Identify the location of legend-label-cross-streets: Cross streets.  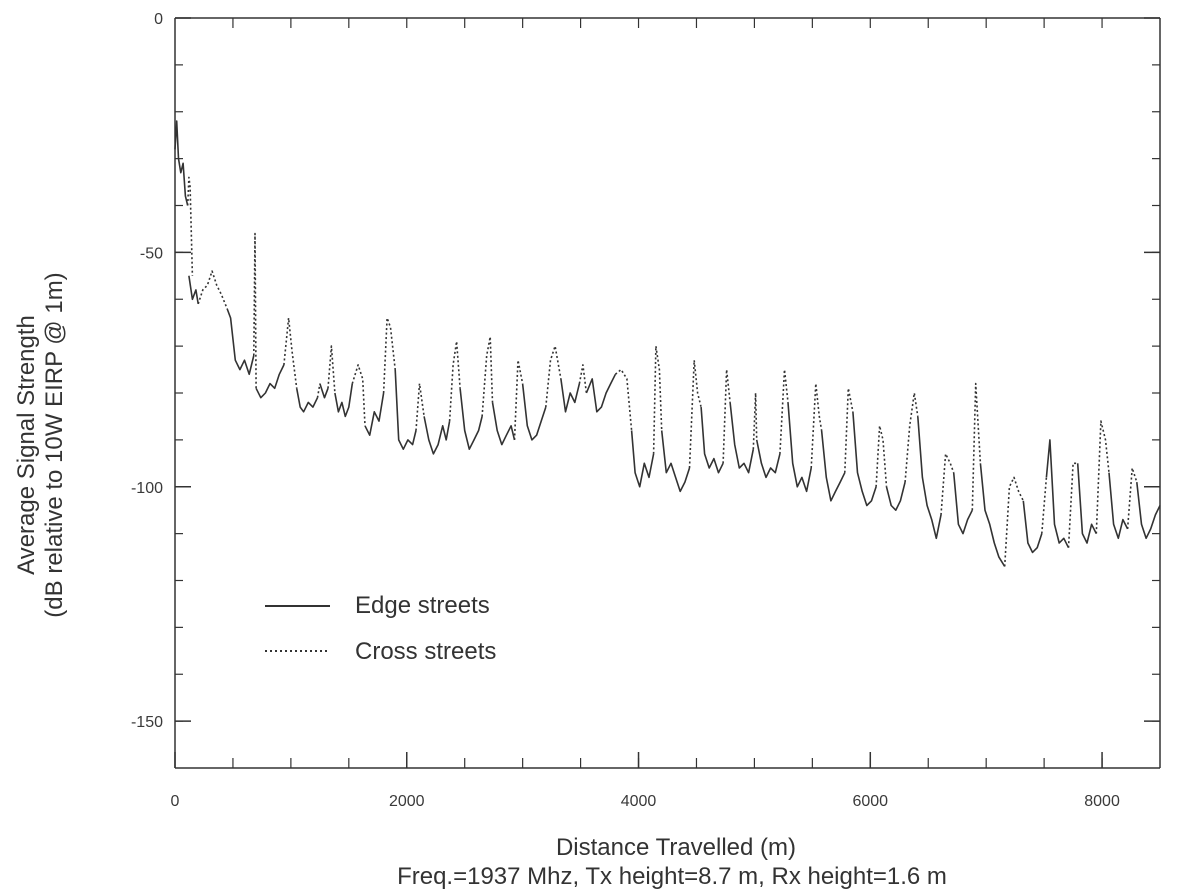
(425, 651).